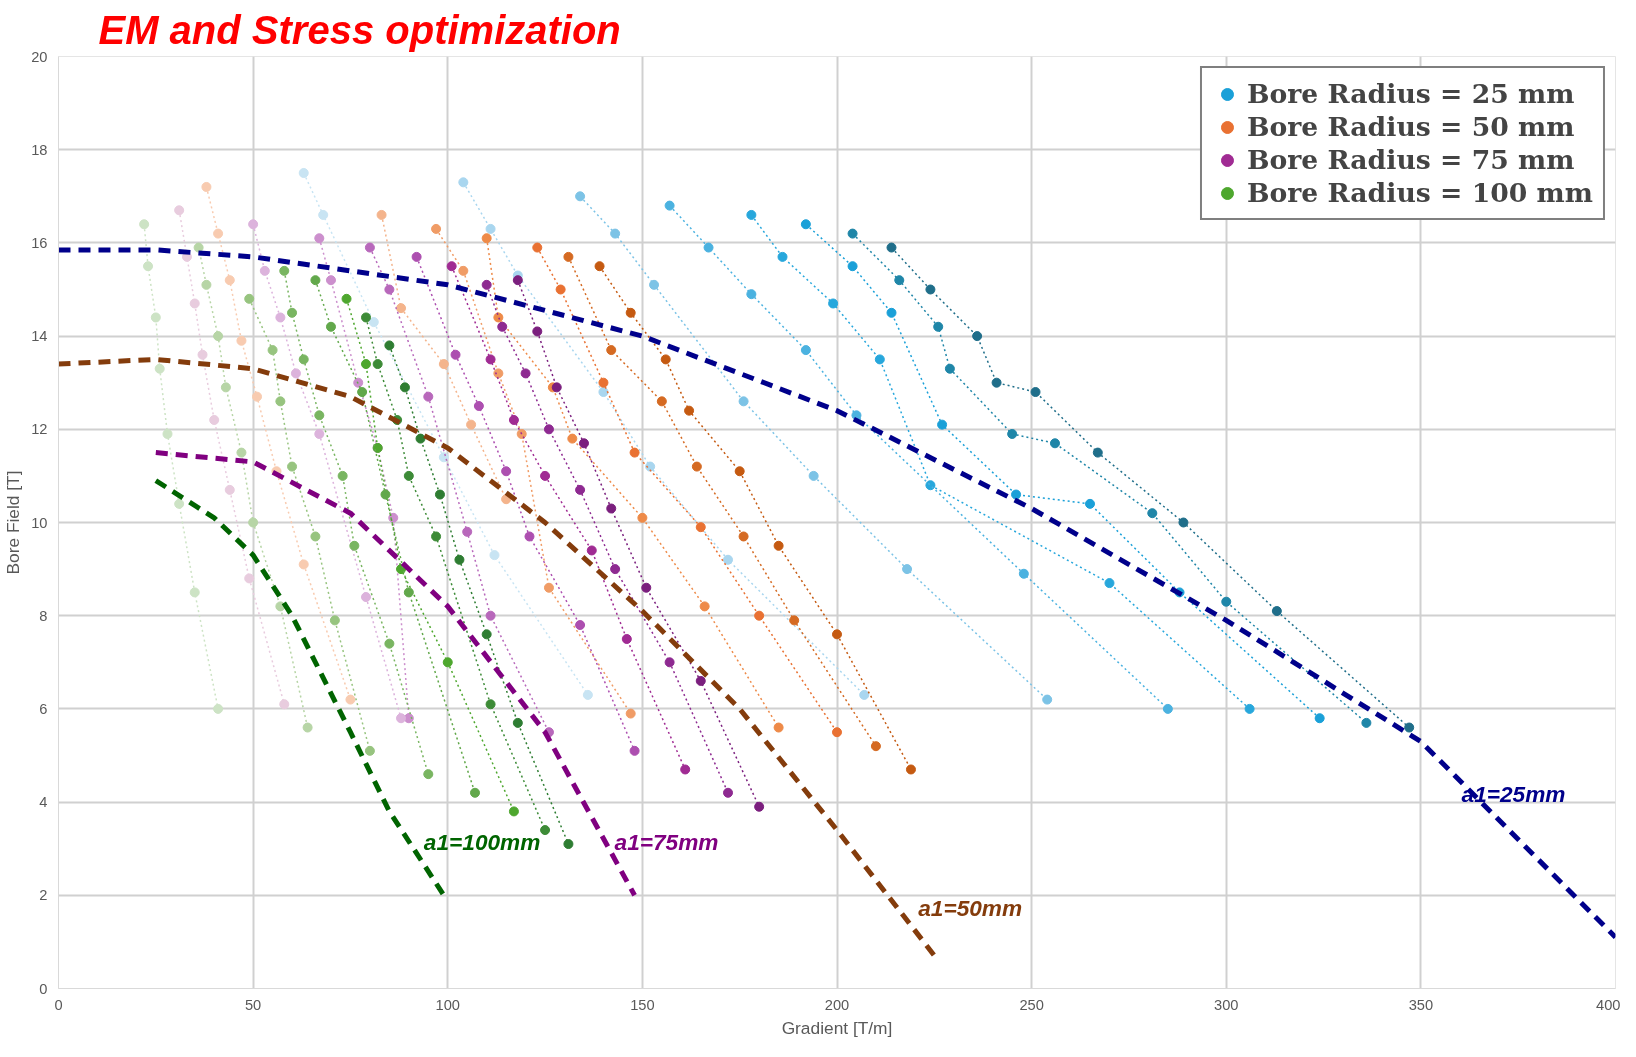  What do you see at coordinates (1410, 159) in the screenshot?
I see `legend-label: Bore Radius = 75 mm` at bounding box center [1410, 159].